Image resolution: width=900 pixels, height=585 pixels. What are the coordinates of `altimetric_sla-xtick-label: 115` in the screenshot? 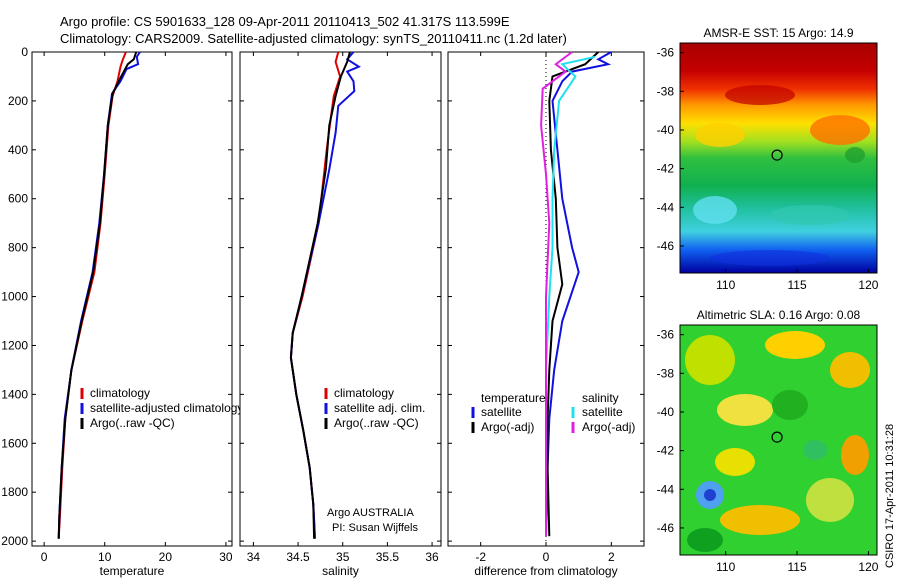 It's located at (796, 567).